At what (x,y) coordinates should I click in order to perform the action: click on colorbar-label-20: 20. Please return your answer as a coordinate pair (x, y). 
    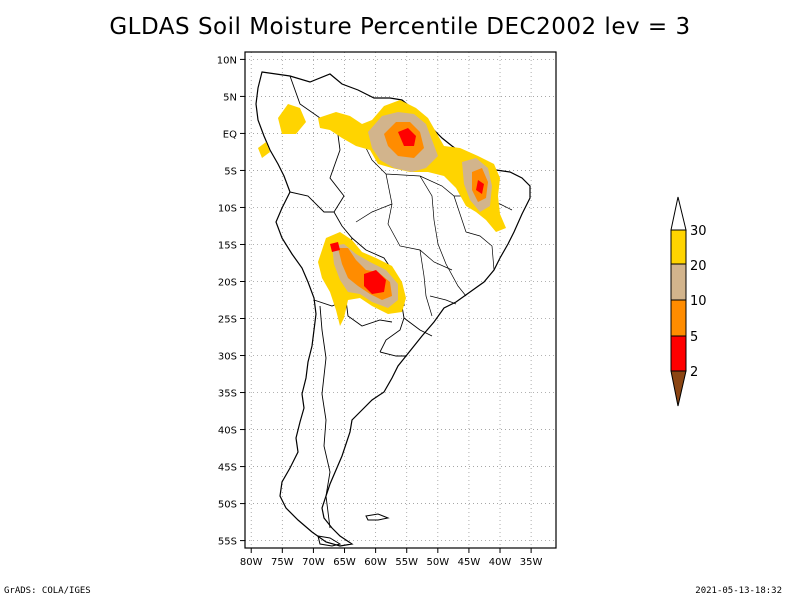
    Looking at the image, I should click on (698, 266).